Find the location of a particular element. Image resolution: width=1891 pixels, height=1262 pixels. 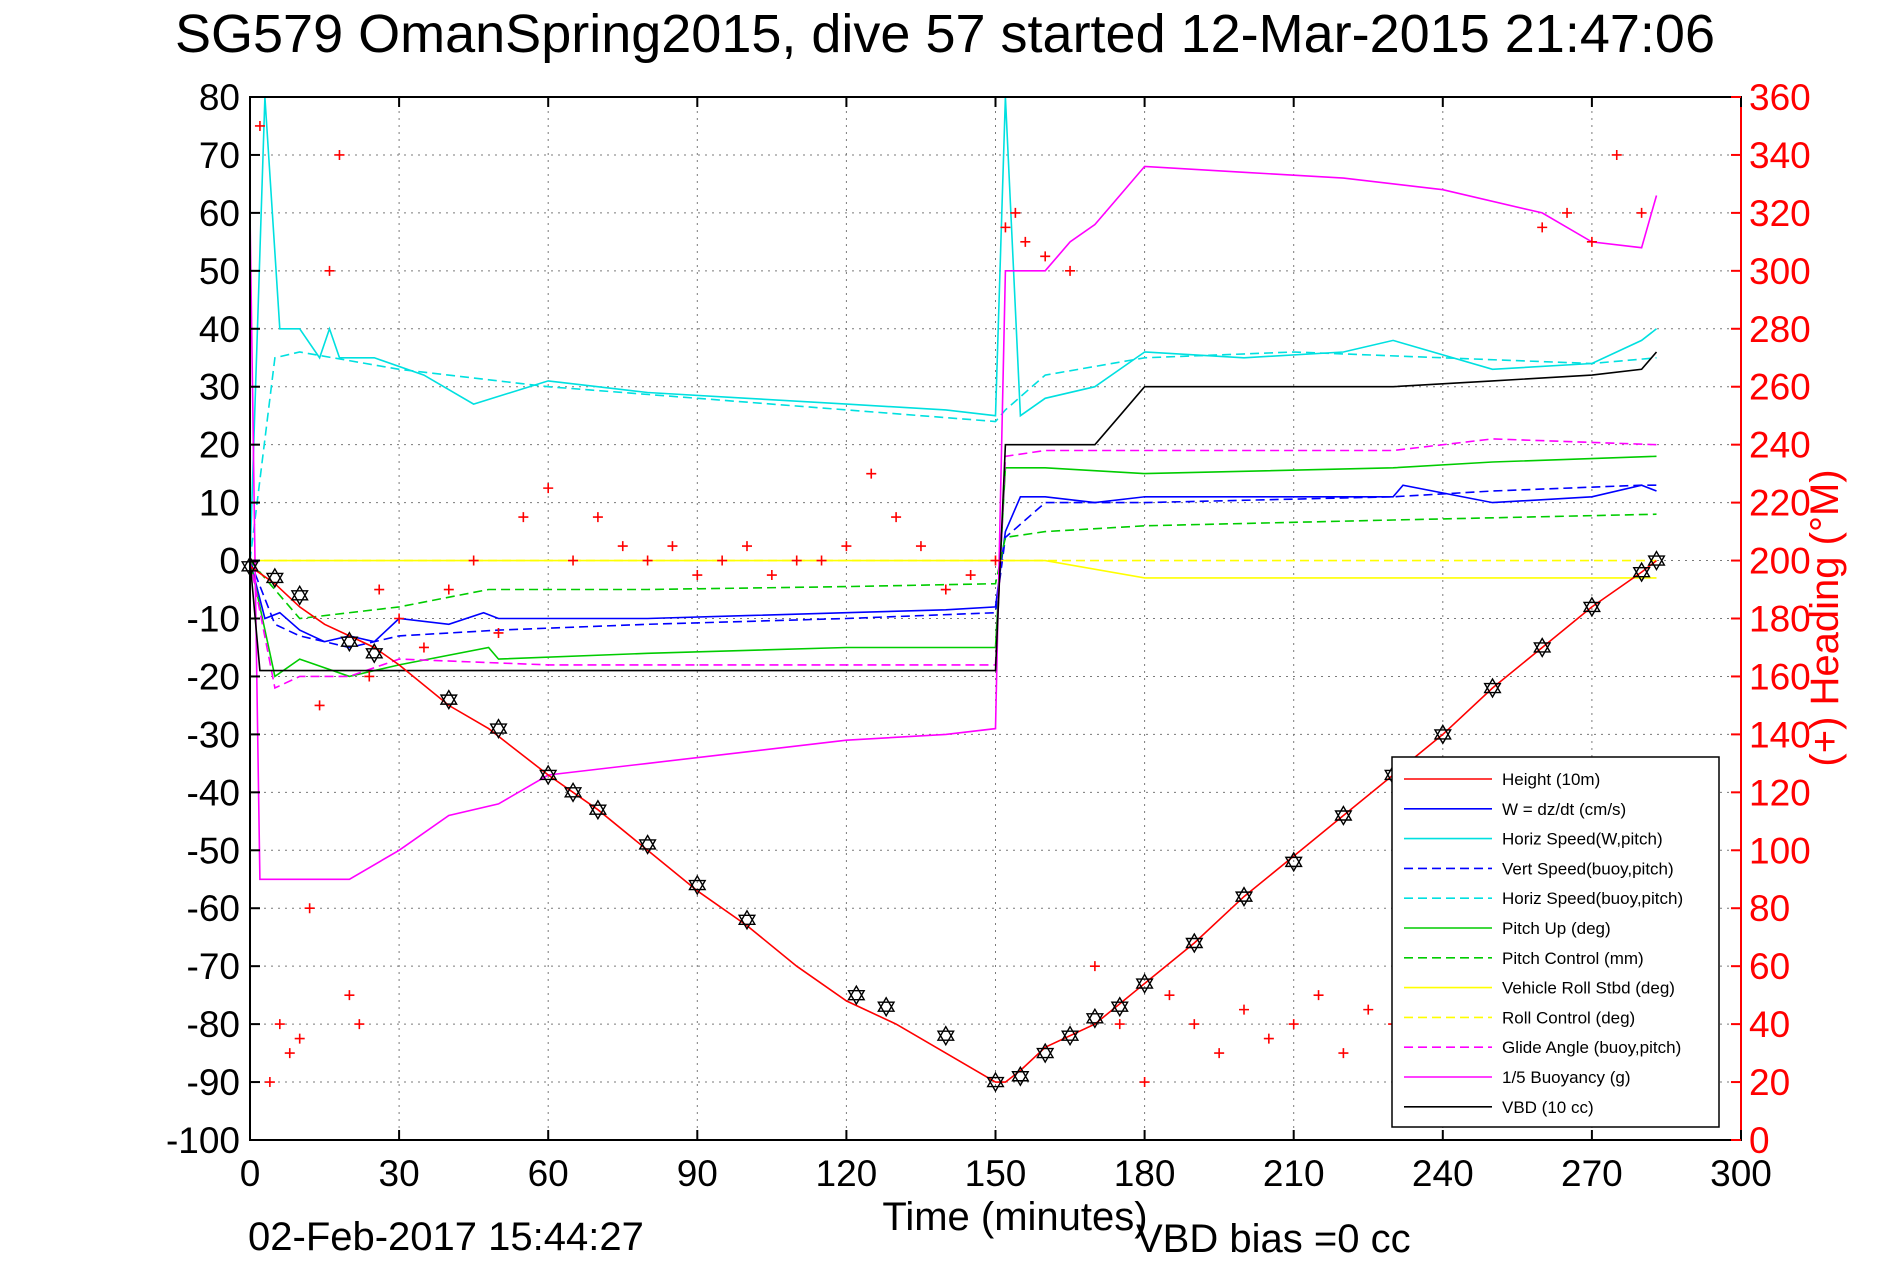

y-right-tick-label: 260 is located at coordinates (1780, 387).